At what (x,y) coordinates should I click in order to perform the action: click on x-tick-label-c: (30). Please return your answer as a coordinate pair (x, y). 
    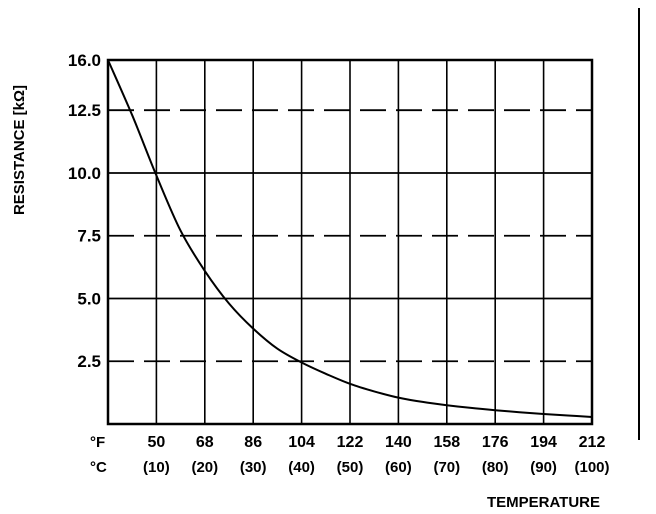
    Looking at the image, I should click on (253, 467).